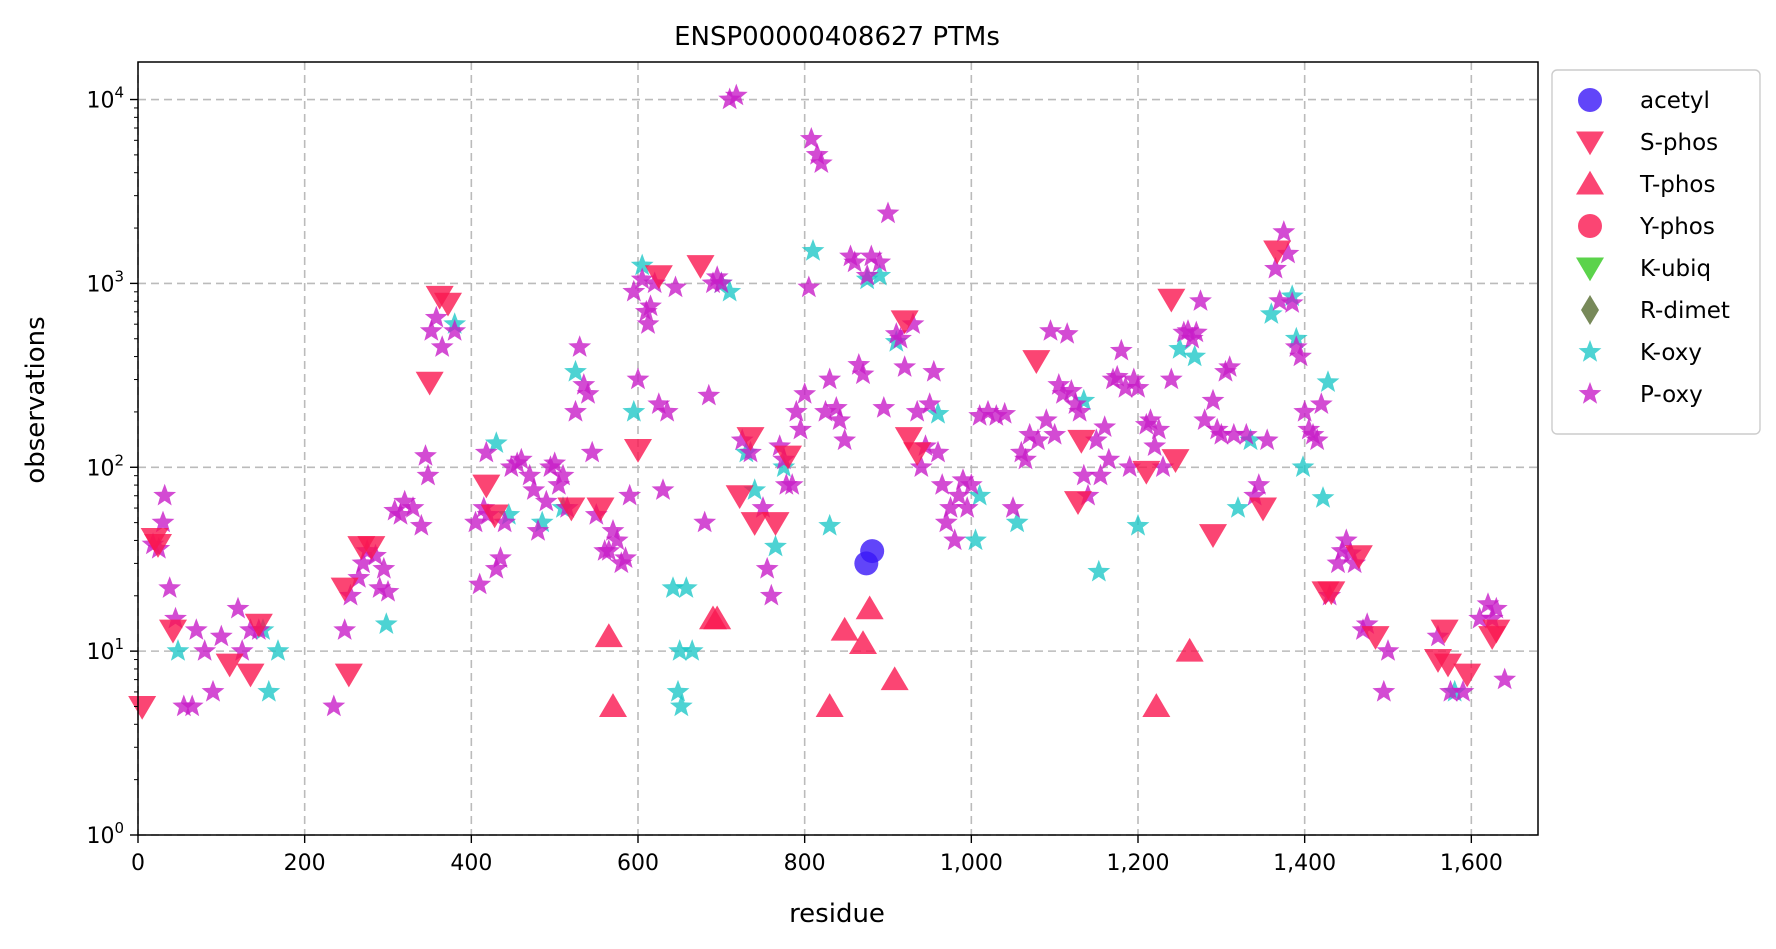 The height and width of the screenshot is (949, 1776). Describe the element at coordinates (971, 863) in the screenshot. I see `x-tick-label: 1,000` at that location.